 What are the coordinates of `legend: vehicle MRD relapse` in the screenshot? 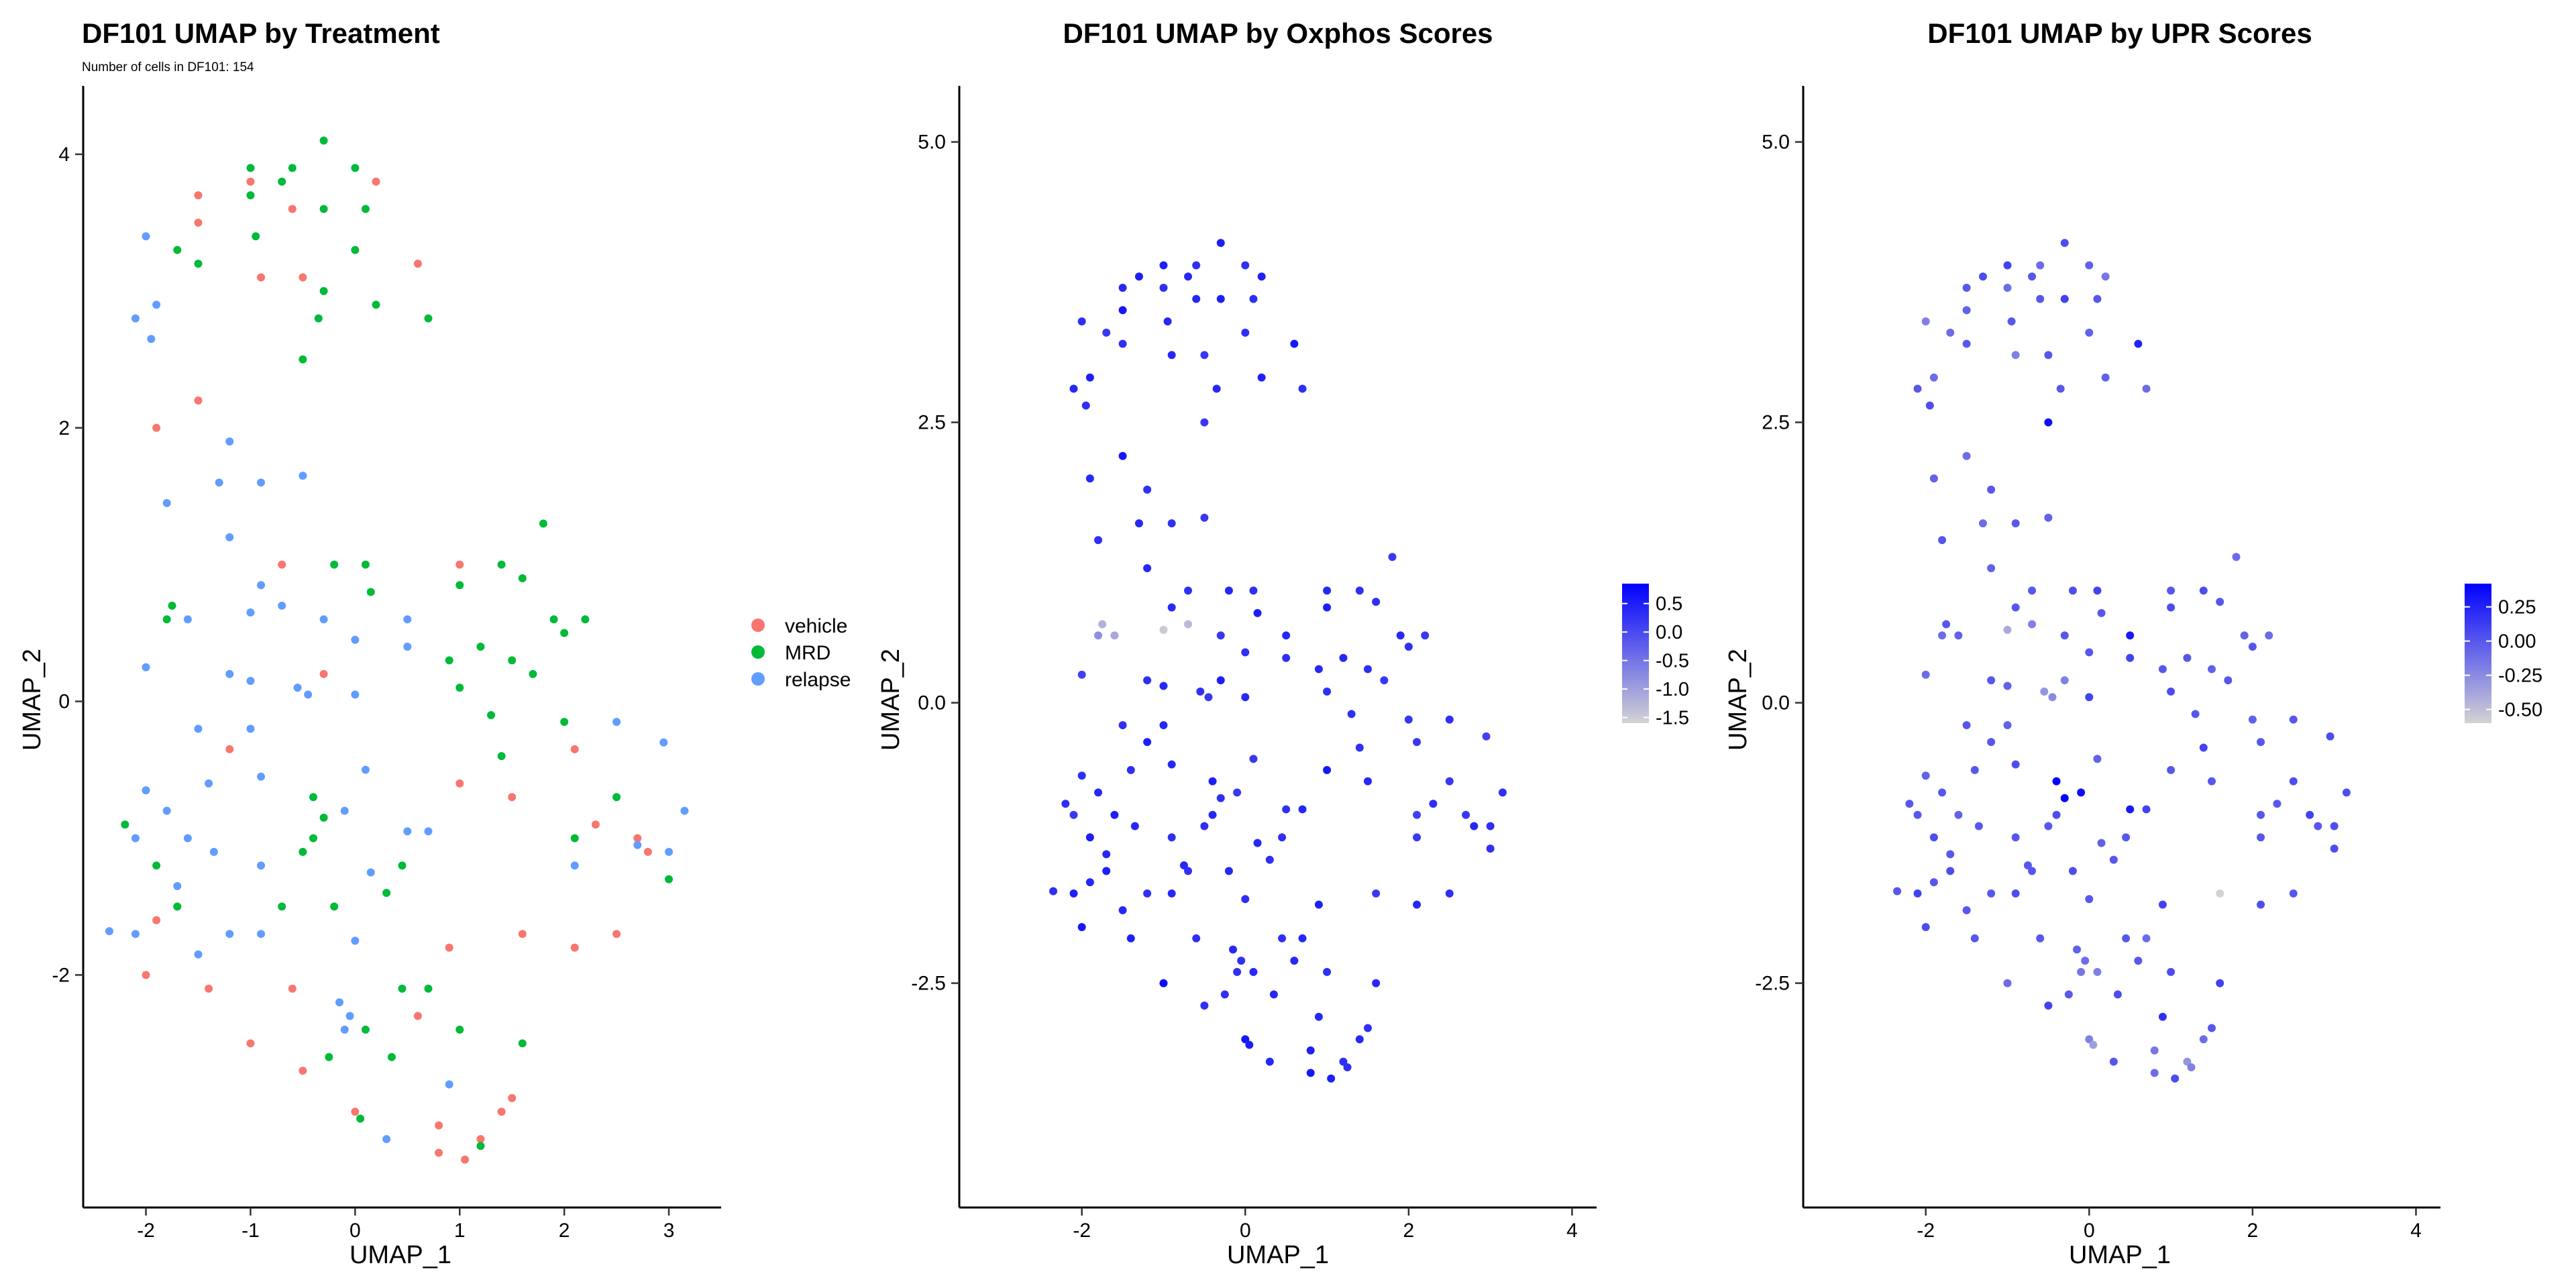 It's located at (801, 653).